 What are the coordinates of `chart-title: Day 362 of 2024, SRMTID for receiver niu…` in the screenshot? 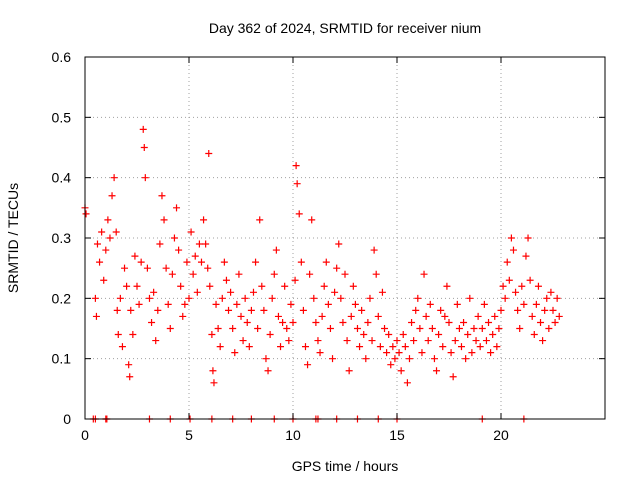 It's located at (345, 28).